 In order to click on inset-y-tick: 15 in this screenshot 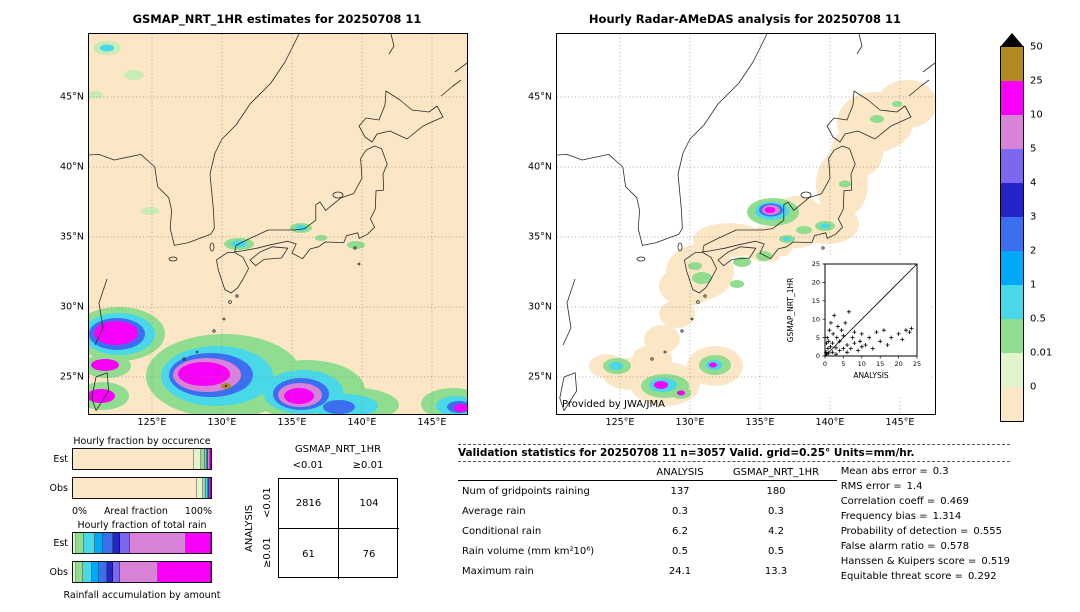, I will do `click(816, 301)`.